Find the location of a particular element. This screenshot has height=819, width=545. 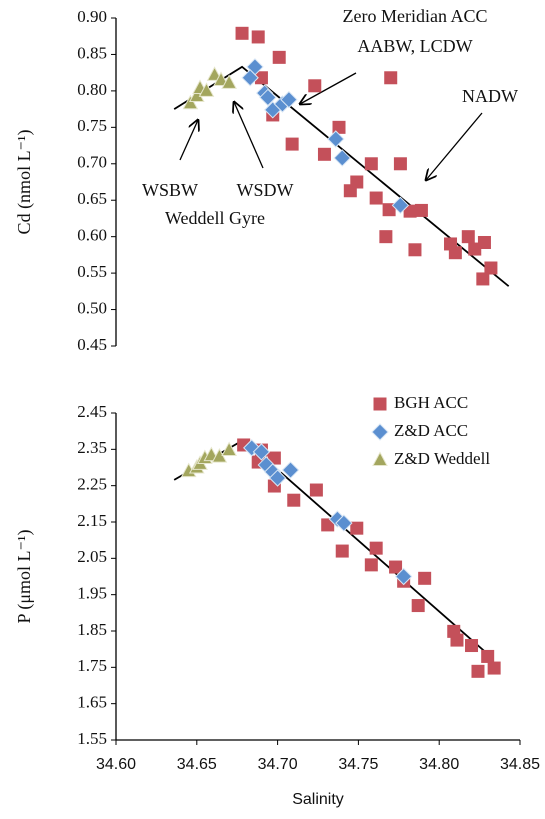

y-axis-label: Cd (nmol L⁻¹) is located at coordinates (24, 182).